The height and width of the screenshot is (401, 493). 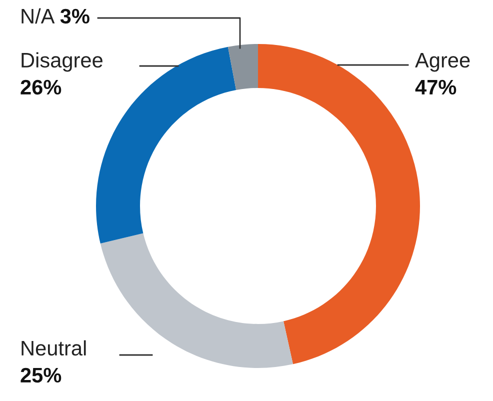 I want to click on slice-label: N/A, so click(x=38, y=16).